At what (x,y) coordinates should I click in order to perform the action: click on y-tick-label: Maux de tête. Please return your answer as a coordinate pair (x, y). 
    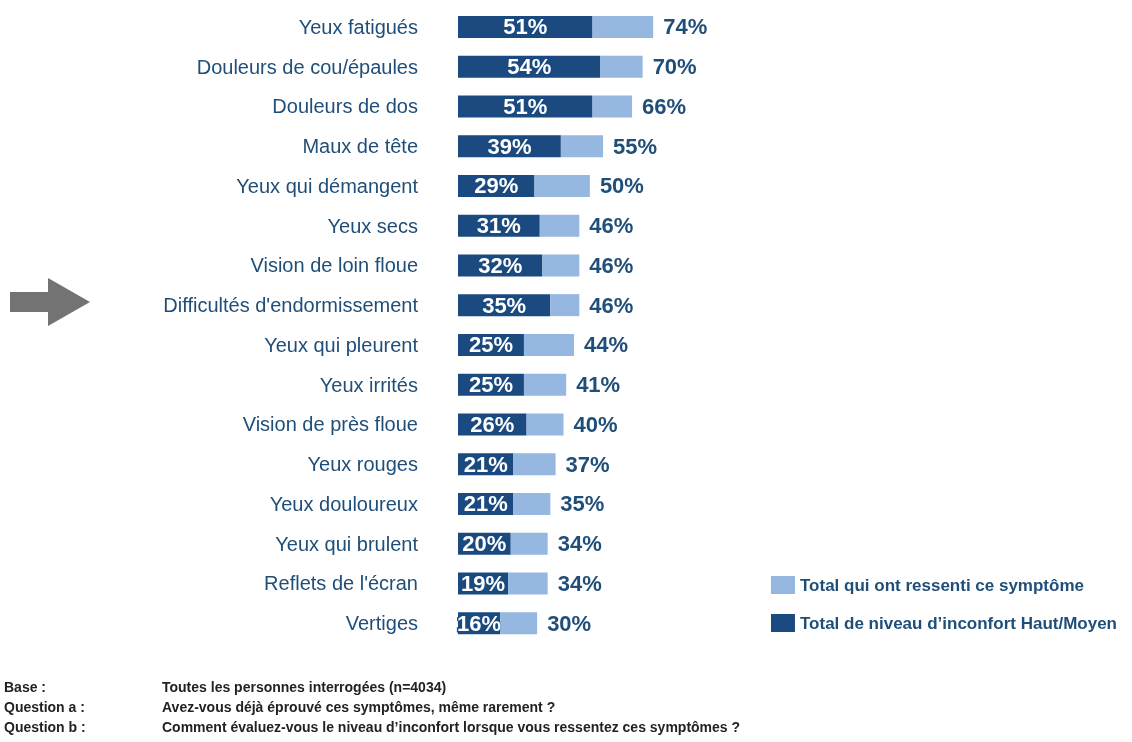
    Looking at the image, I should click on (360, 146).